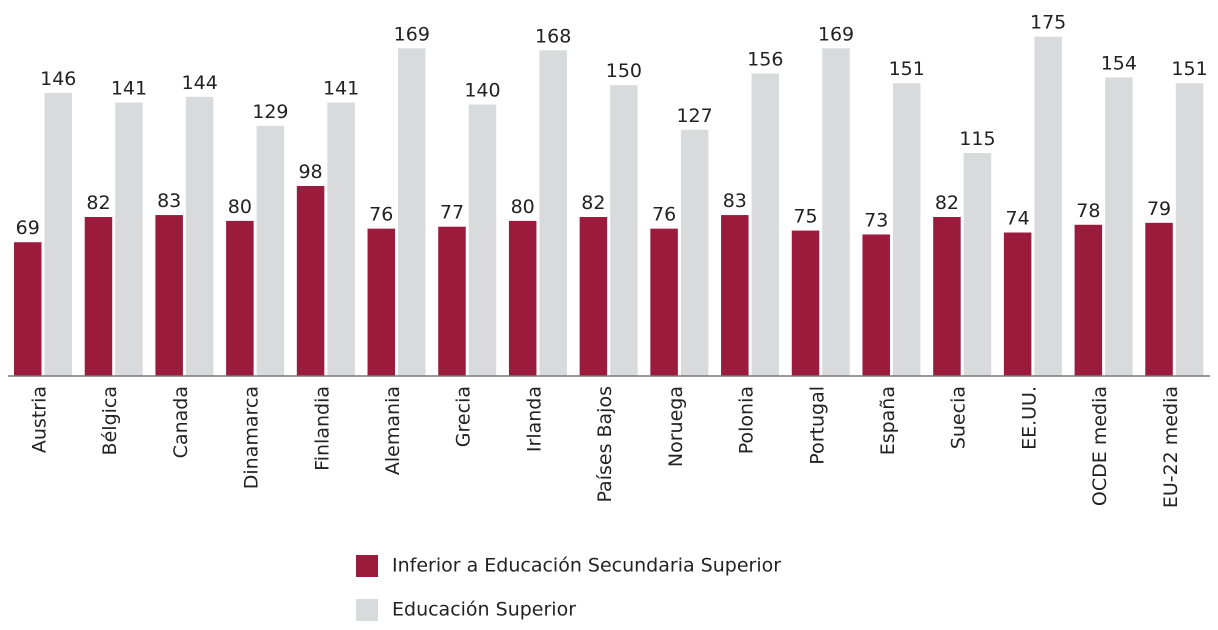  I want to click on value-label: 73, so click(876, 220).